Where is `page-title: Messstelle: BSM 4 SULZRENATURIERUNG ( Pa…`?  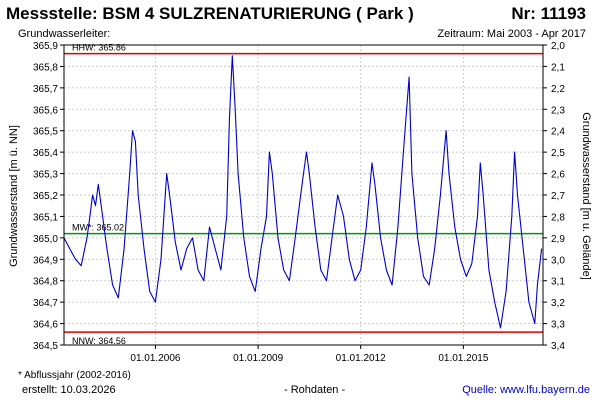 page-title: Messstelle: BSM 4 SULZRENATURIERUNG ( Pa… is located at coordinates (210, 13).